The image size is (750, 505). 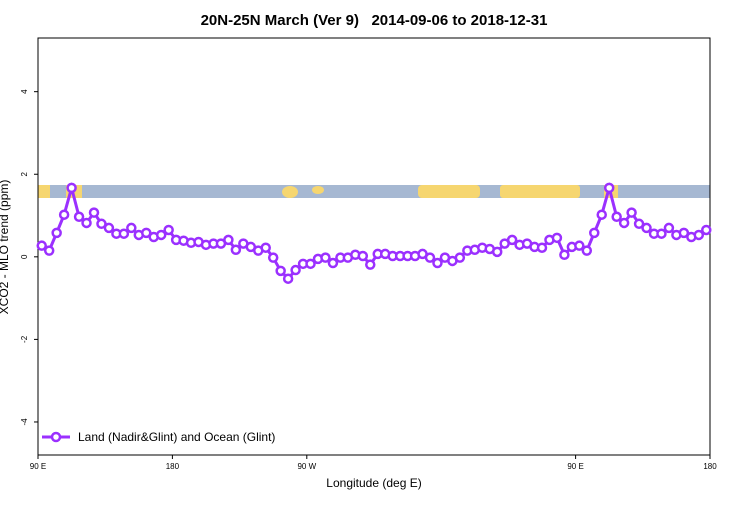 I want to click on x-tick-label: 90 W, so click(x=306, y=466).